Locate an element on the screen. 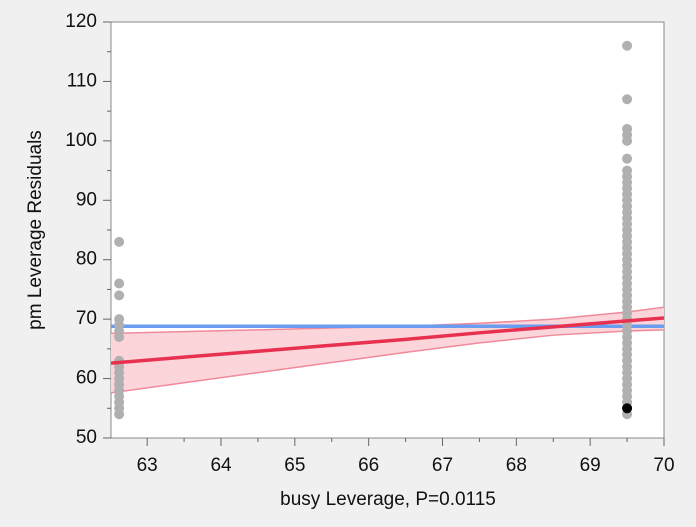  fit-line is located at coordinates (387, 340).